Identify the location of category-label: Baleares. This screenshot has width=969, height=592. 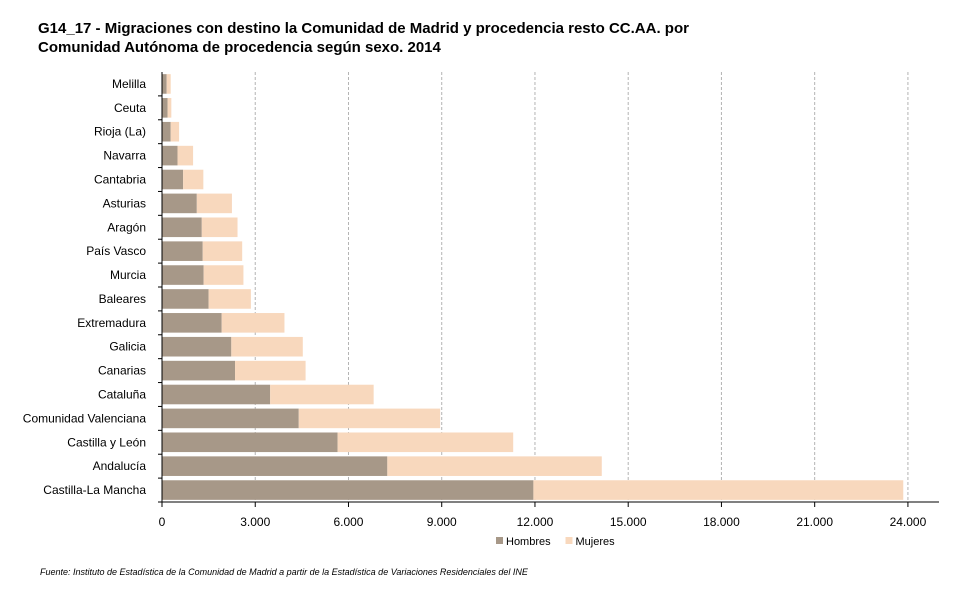
(122, 299).